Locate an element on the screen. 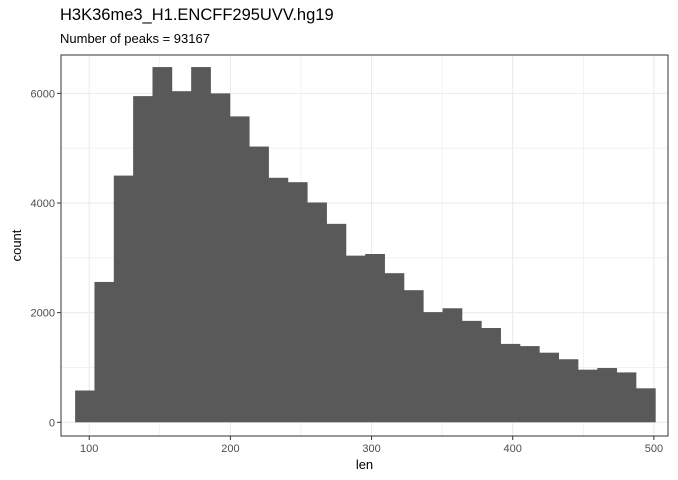  x-tick-label: 400 is located at coordinates (513, 449).